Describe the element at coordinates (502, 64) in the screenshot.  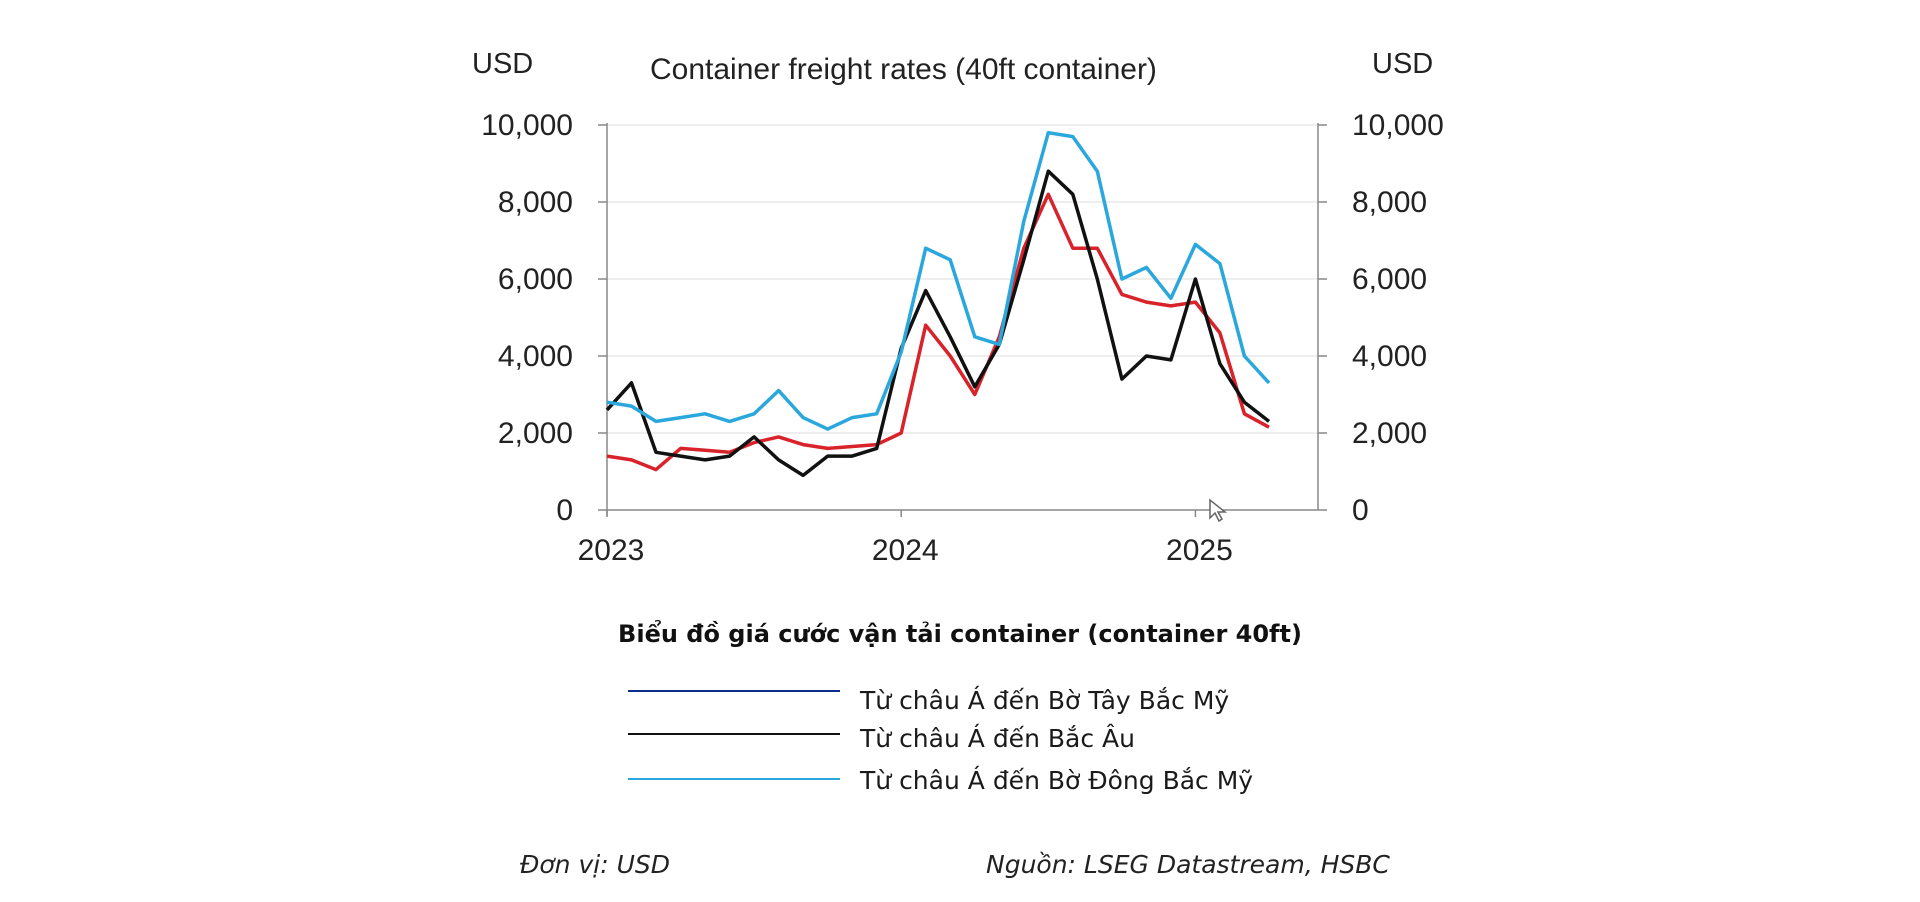
I see `left-axis-unit: USD` at that location.